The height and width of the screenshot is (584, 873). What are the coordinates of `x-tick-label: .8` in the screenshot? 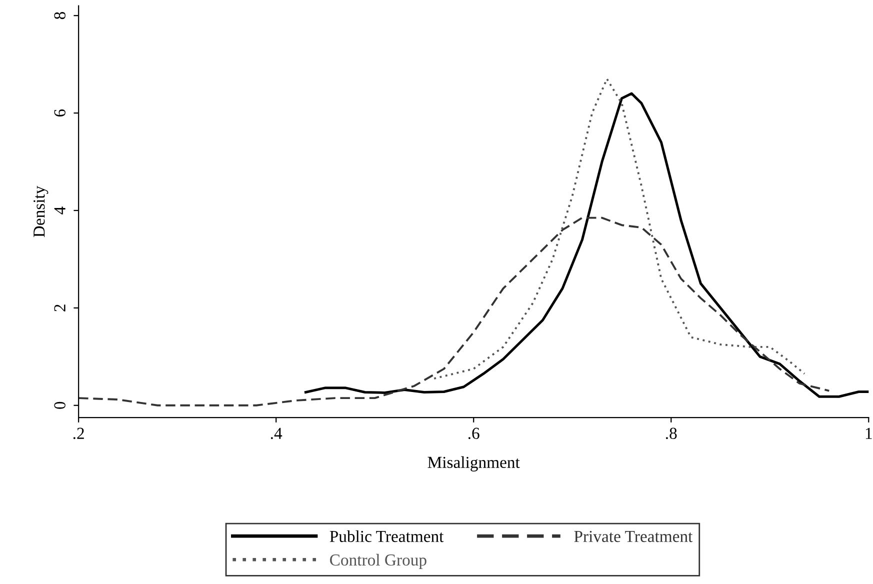 It's located at (671, 434).